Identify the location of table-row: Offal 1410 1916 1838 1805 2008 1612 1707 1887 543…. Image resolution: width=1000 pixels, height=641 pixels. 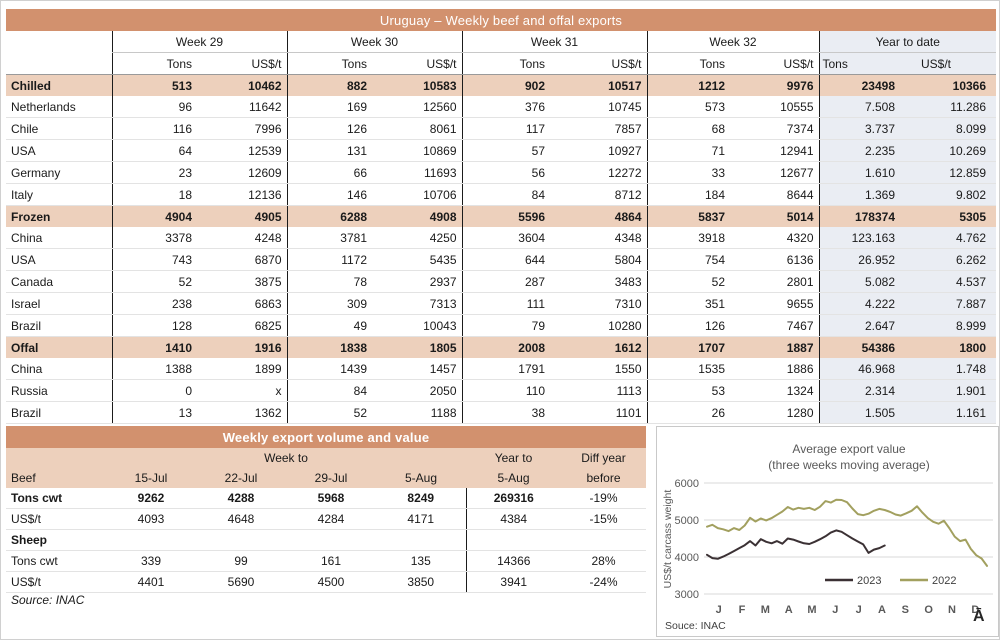
(501, 347).